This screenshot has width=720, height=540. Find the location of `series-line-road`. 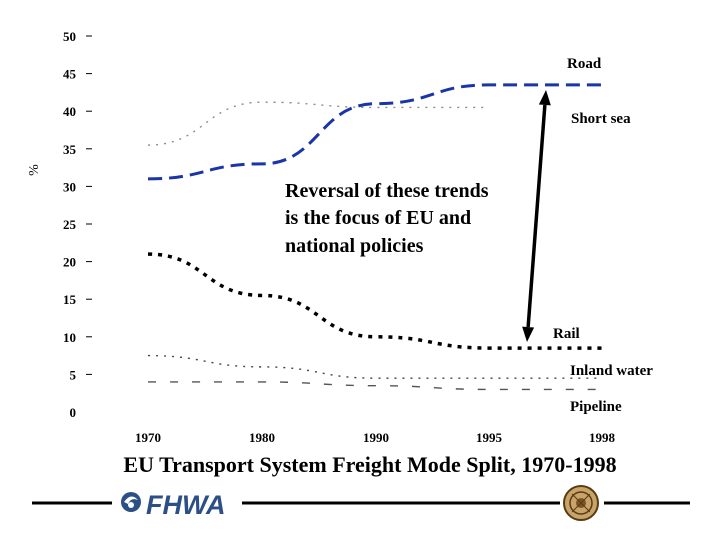

series-line-road is located at coordinates (374, 132).